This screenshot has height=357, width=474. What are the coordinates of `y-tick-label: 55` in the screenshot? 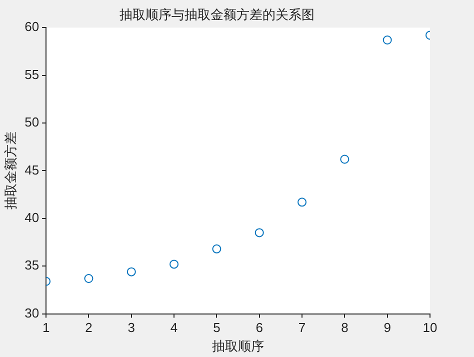 It's located at (32, 74).